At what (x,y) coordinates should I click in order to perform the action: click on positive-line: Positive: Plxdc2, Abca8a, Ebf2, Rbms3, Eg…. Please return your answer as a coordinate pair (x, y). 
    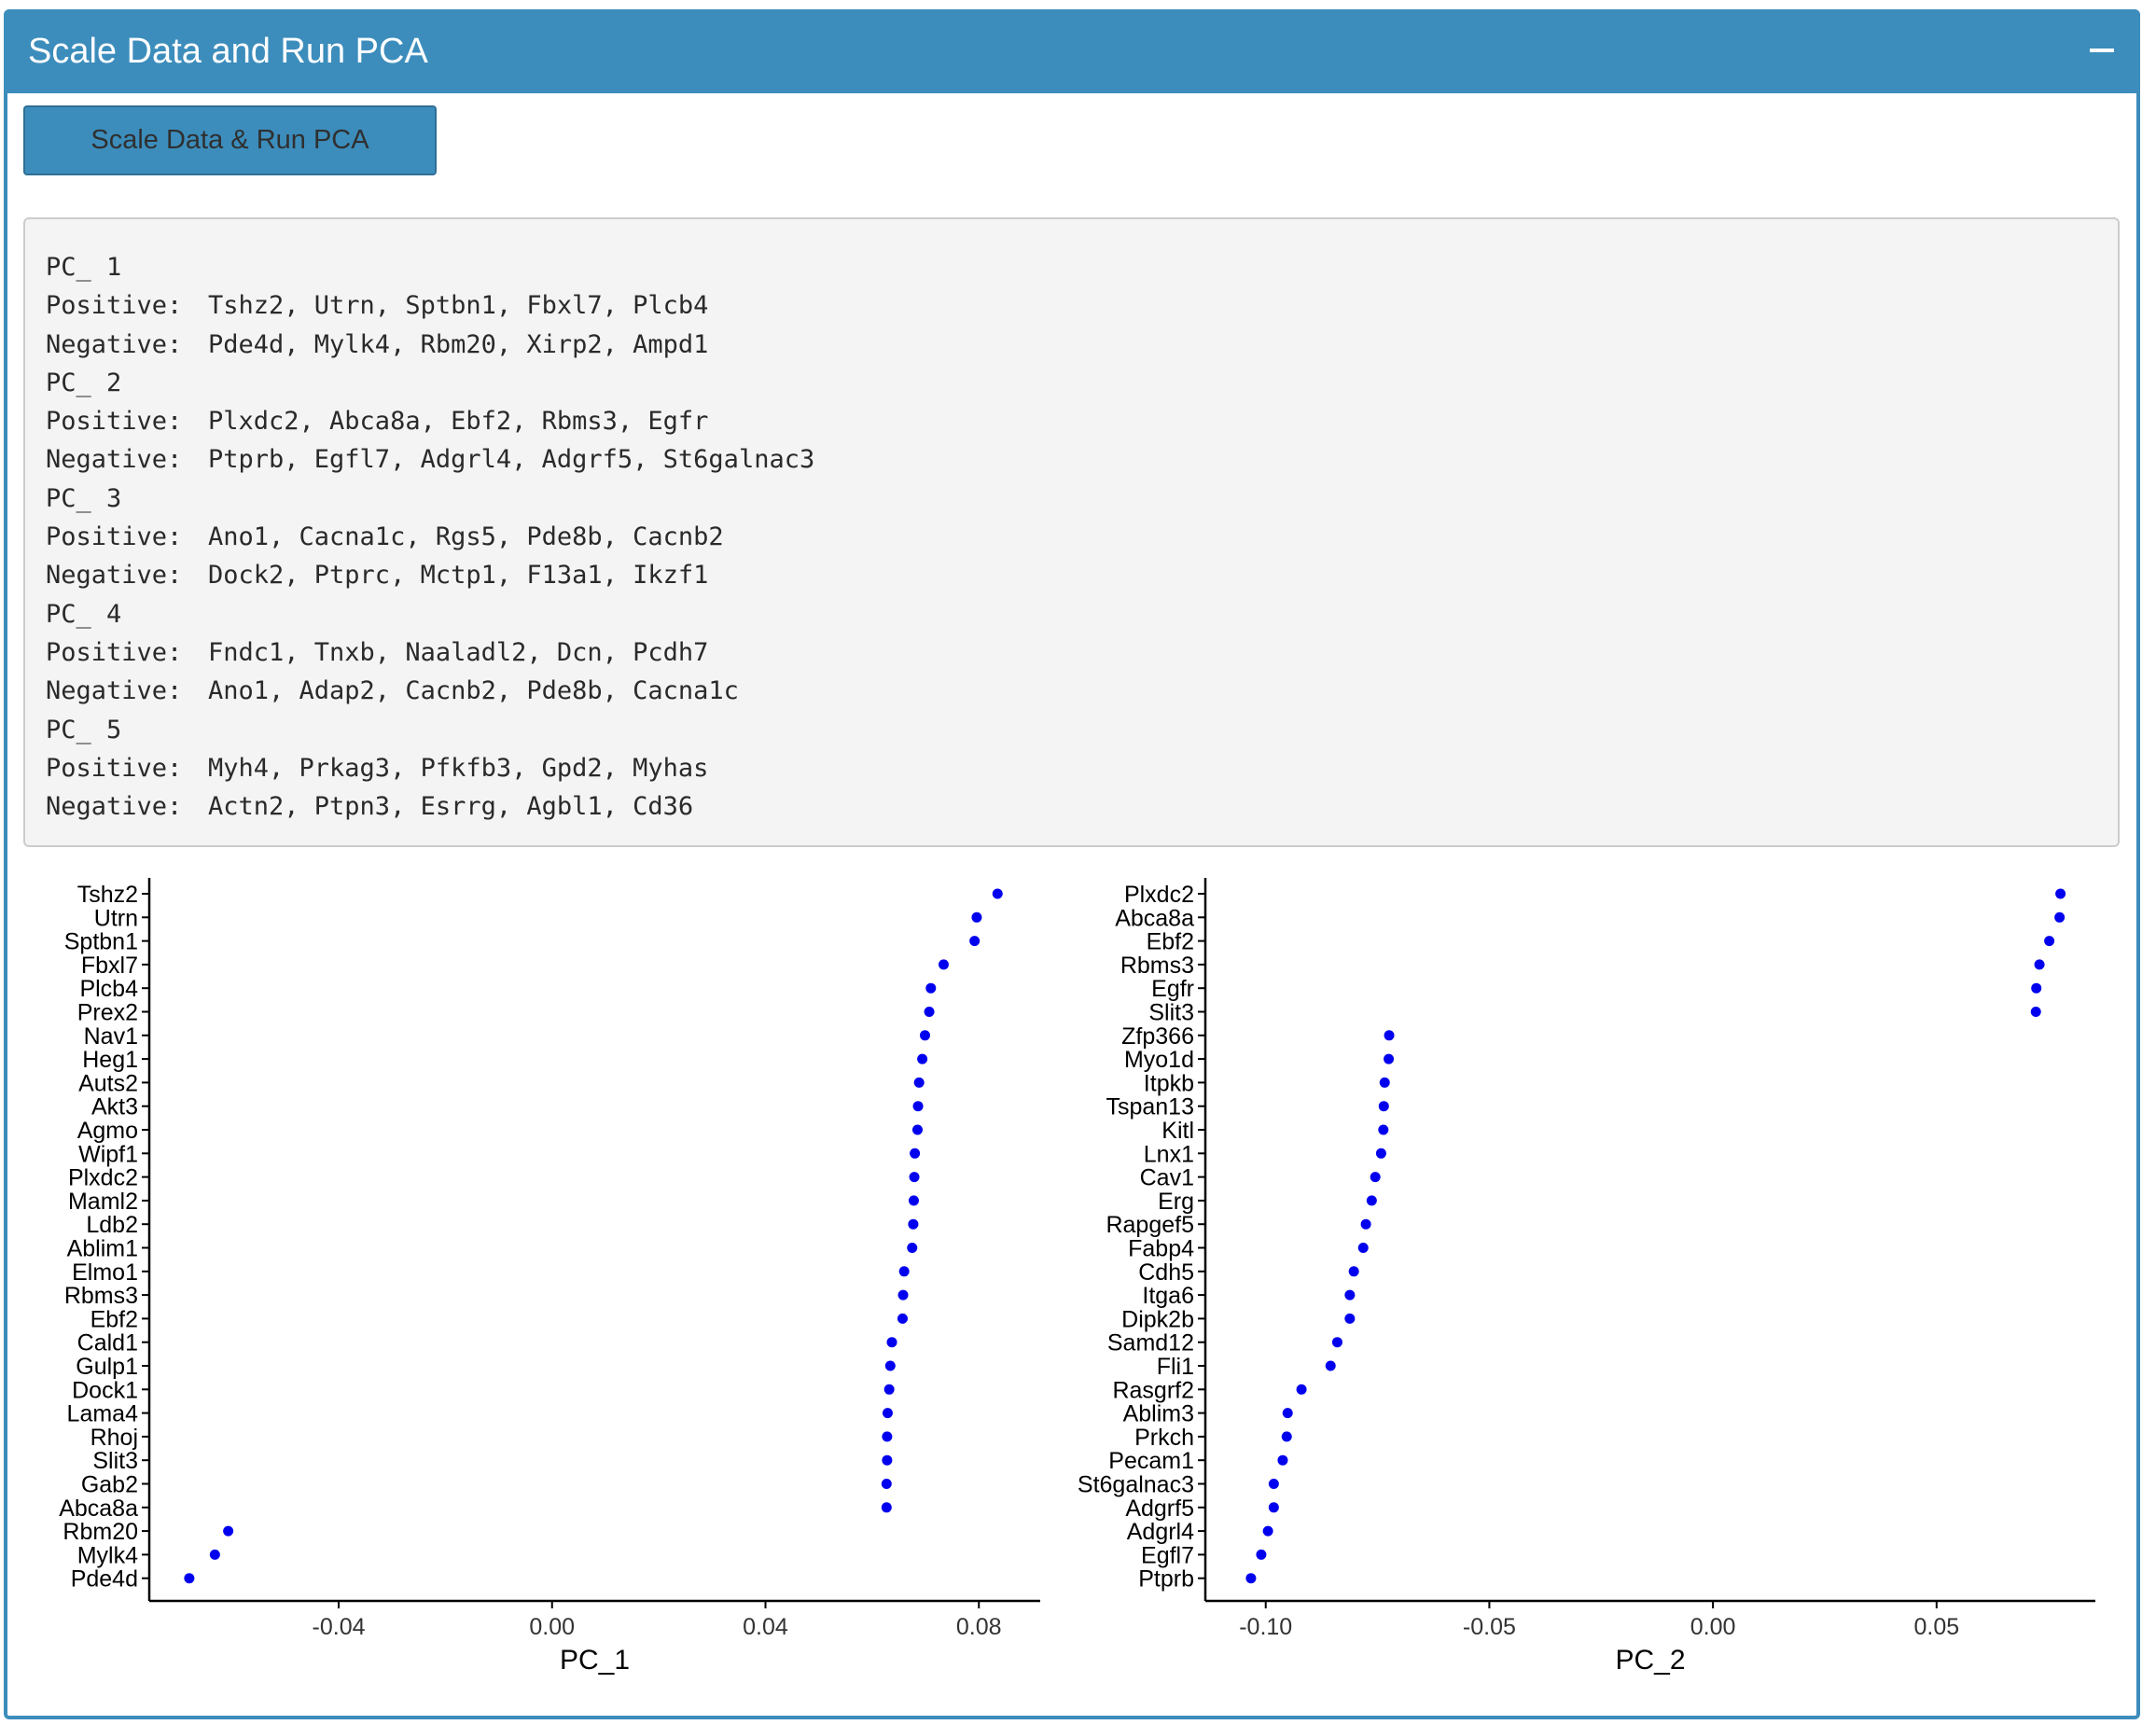
    Looking at the image, I should click on (1082, 421).